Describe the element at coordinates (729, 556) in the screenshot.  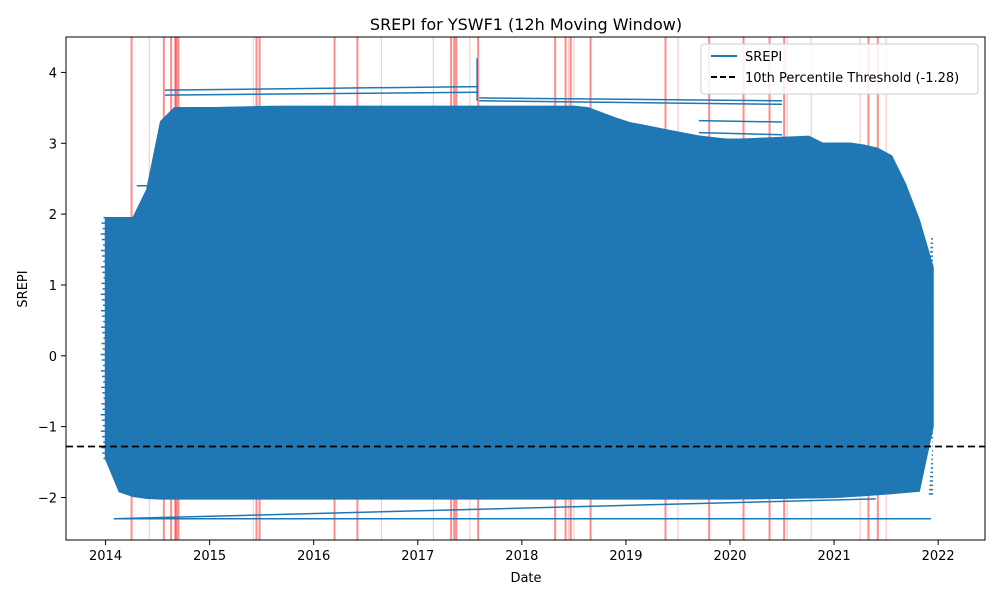
I see `x-tick-label: 2020` at that location.